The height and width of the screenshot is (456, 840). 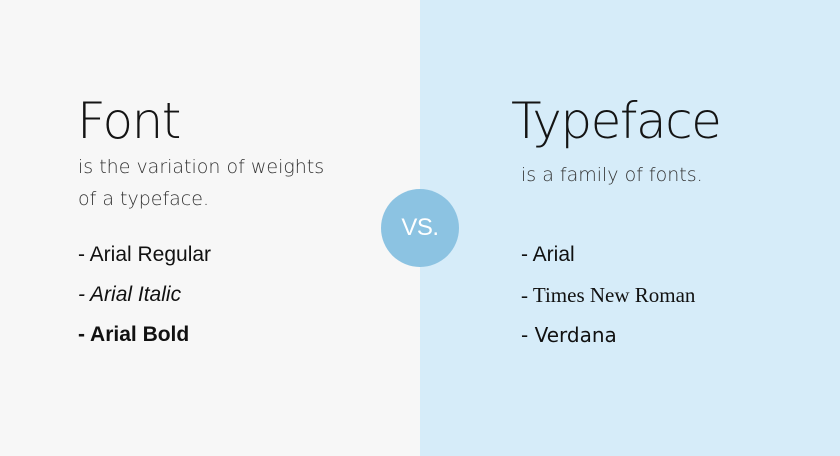 I want to click on typeface-example-list: - Arial - Times New Roman - Verdana, so click(x=608, y=295).